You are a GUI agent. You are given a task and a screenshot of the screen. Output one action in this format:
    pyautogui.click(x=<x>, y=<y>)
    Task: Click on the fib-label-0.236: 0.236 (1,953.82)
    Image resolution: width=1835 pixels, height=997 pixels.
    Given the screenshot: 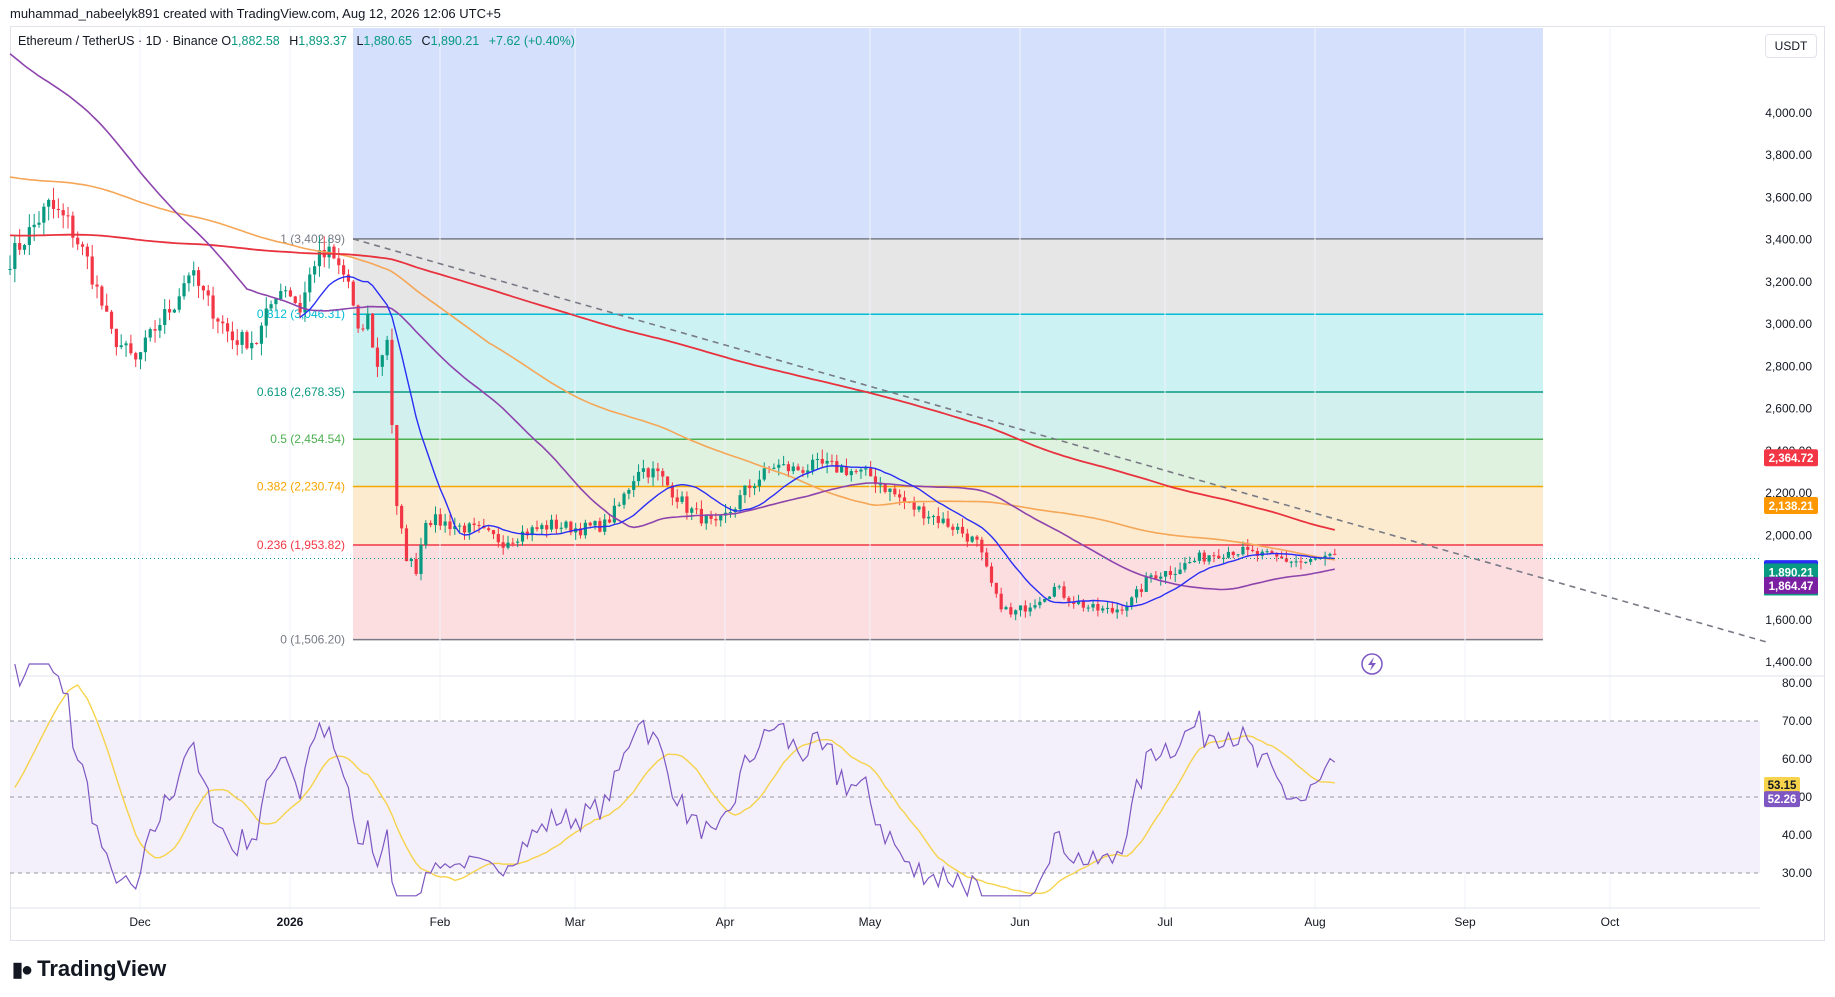 What is the action you would take?
    pyautogui.click(x=301, y=545)
    